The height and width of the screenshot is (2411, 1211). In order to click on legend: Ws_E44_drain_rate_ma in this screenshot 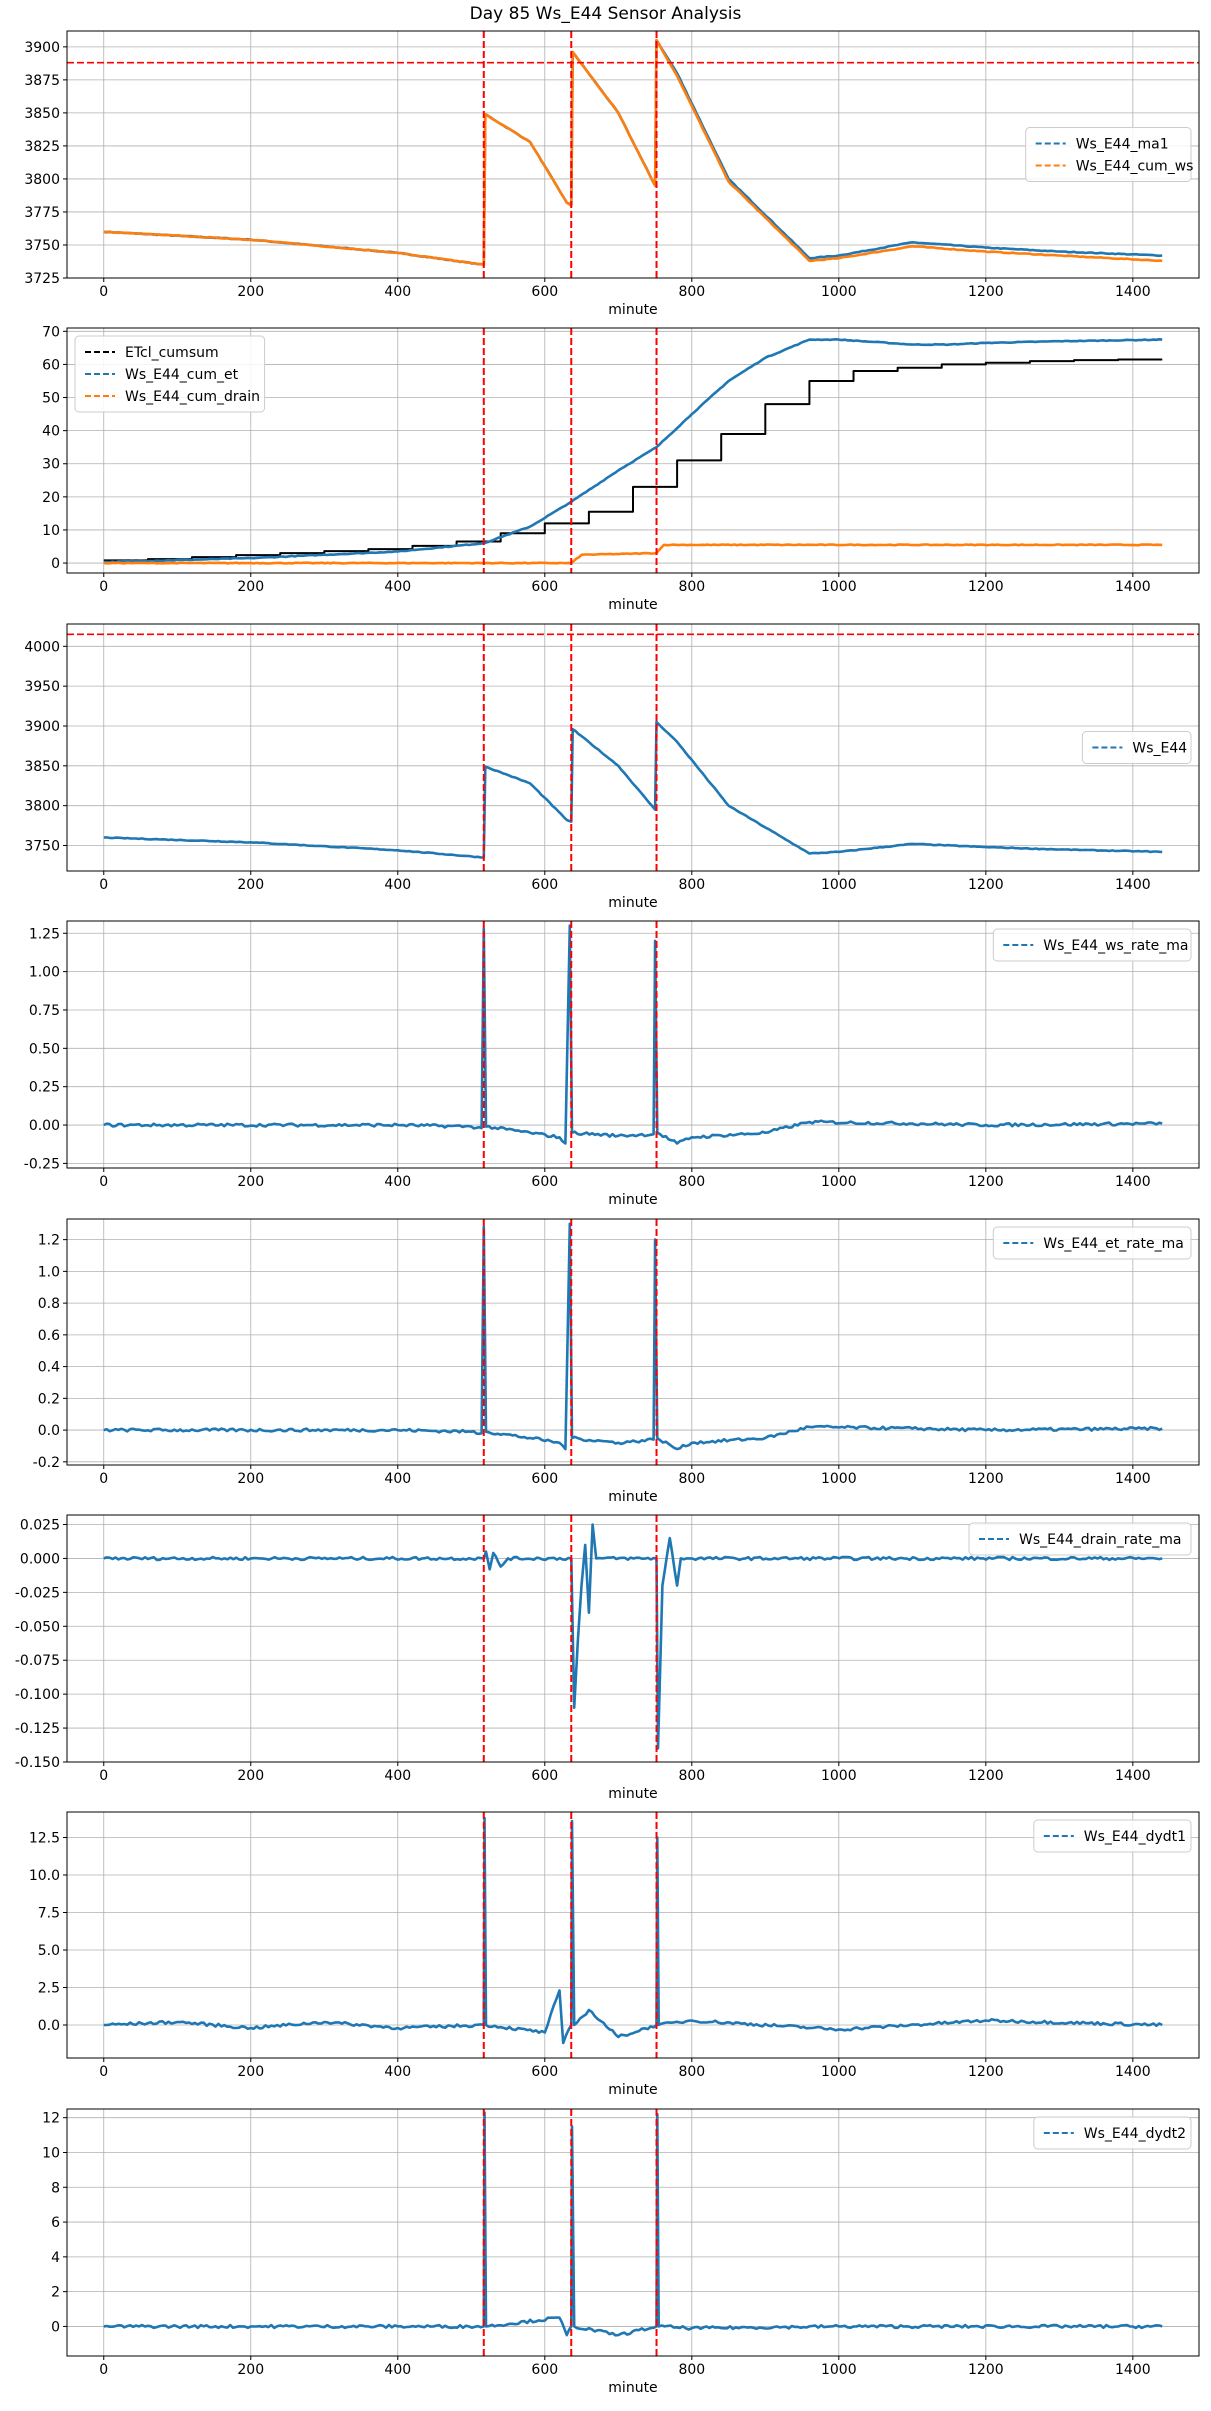, I will do `click(1080, 1539)`.